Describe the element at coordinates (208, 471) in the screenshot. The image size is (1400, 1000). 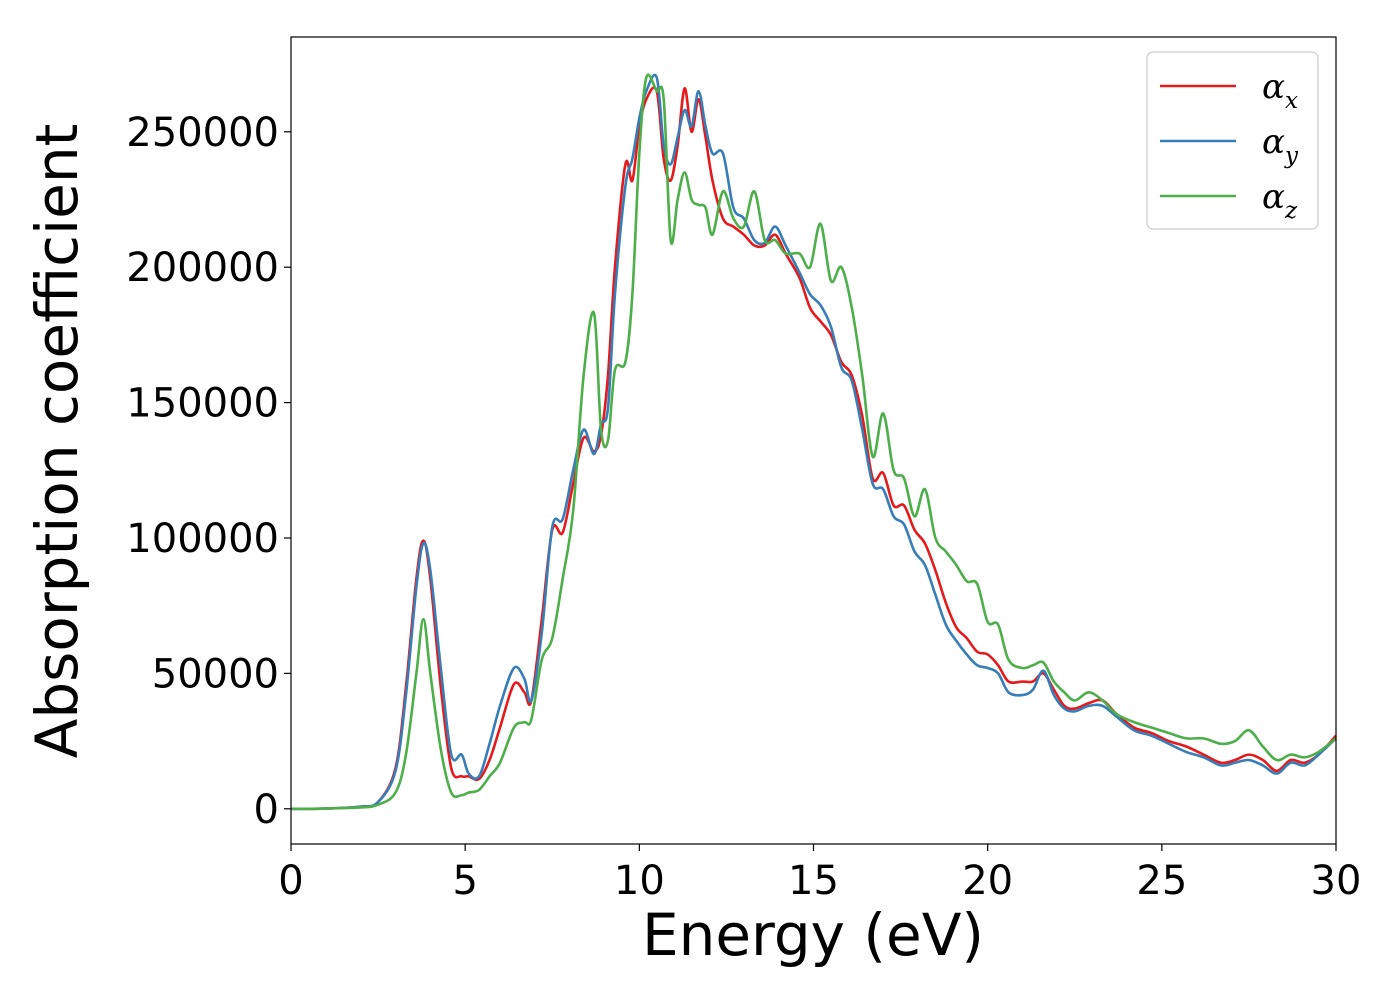
I see `y-axis-ticks: 0 50000 100000 150000 200000 250000` at that location.